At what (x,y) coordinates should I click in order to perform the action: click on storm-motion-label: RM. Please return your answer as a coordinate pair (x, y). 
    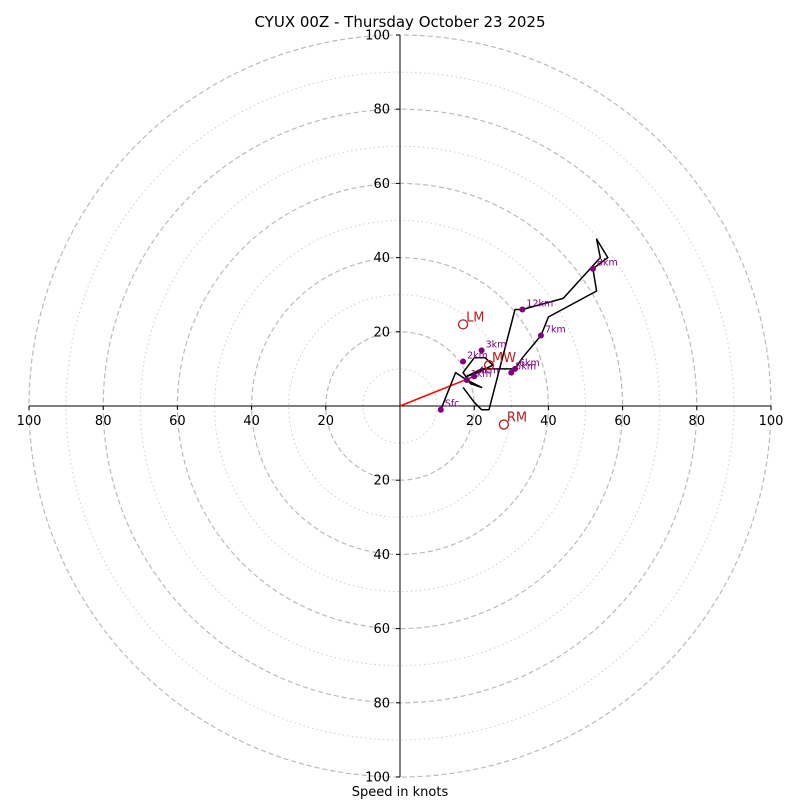
    Looking at the image, I should click on (517, 418).